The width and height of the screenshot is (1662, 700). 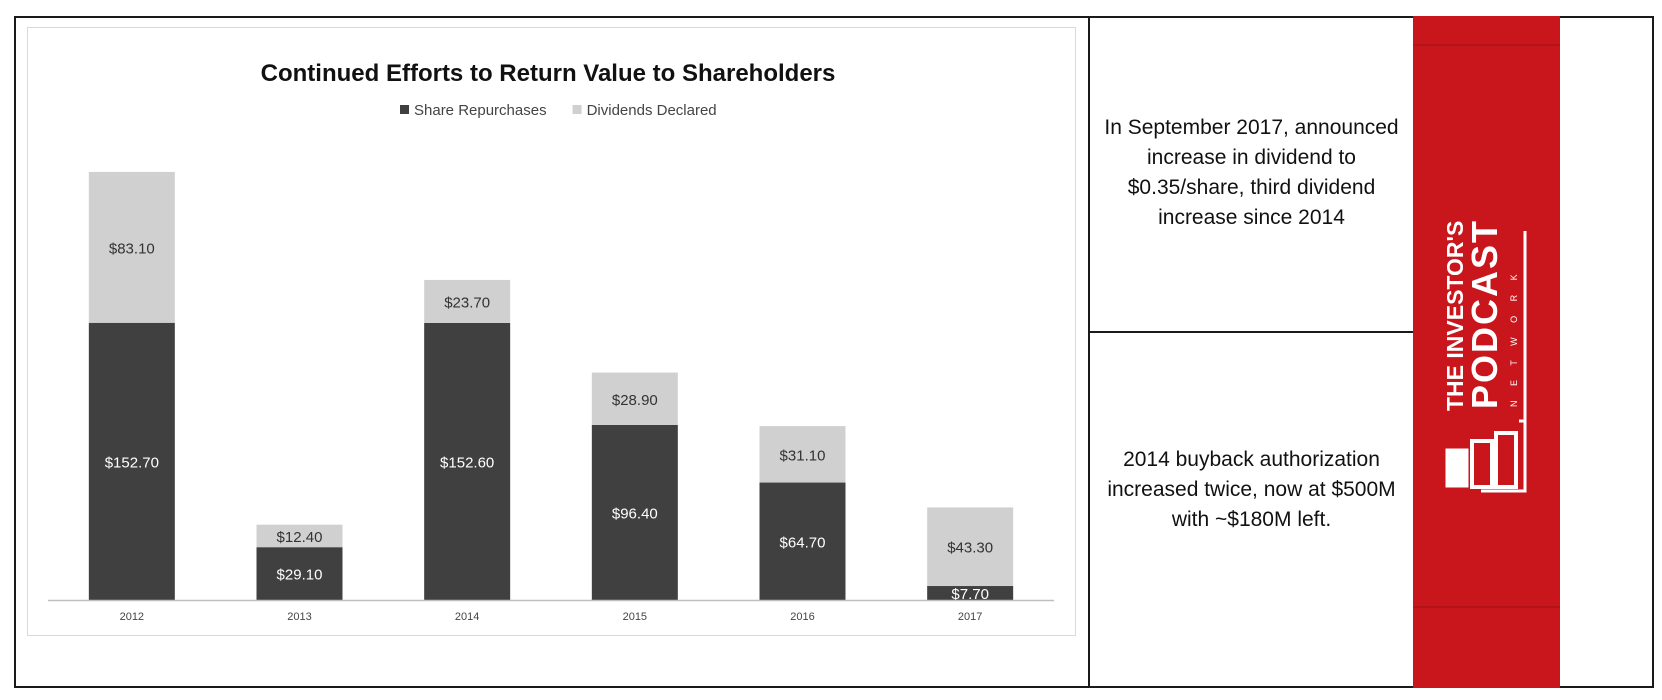 I want to click on data-label-2012-dividends: $83.10, so click(x=132, y=248).